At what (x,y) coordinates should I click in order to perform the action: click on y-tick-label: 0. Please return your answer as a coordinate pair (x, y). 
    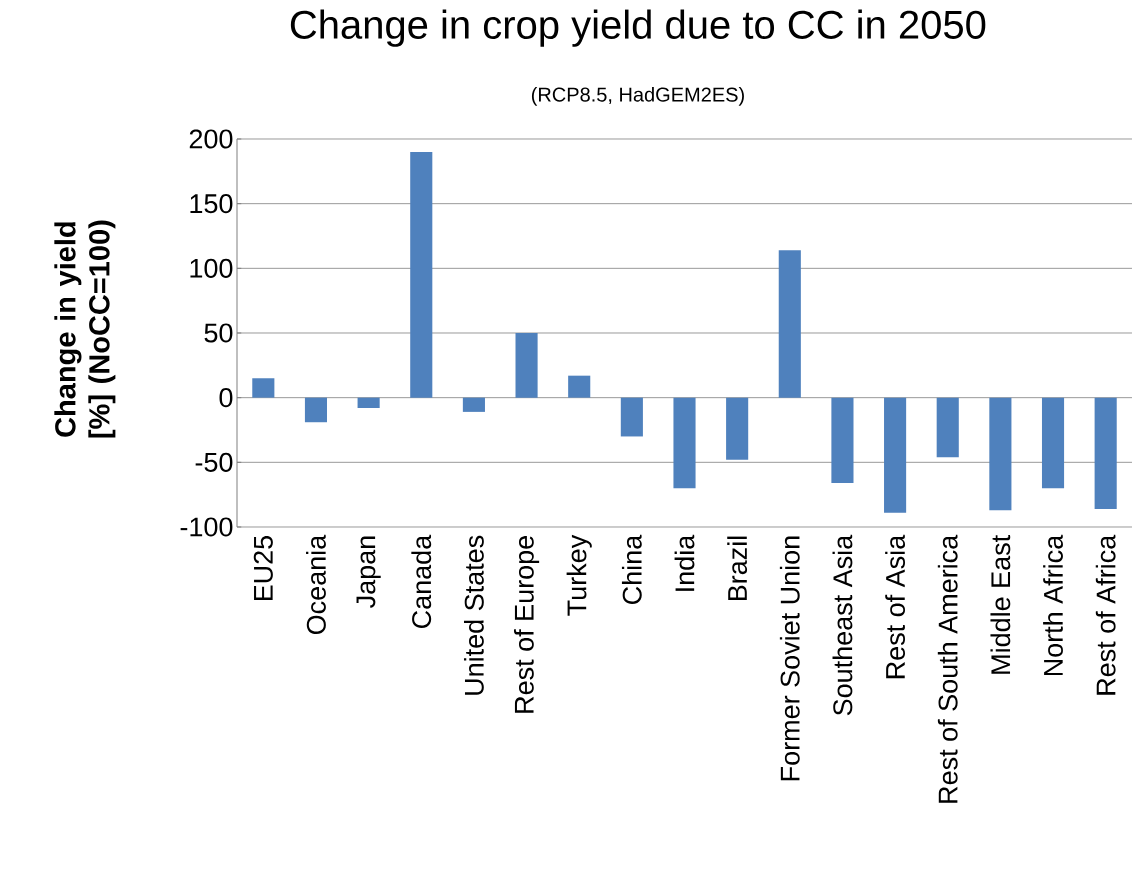
    Looking at the image, I should click on (226, 398).